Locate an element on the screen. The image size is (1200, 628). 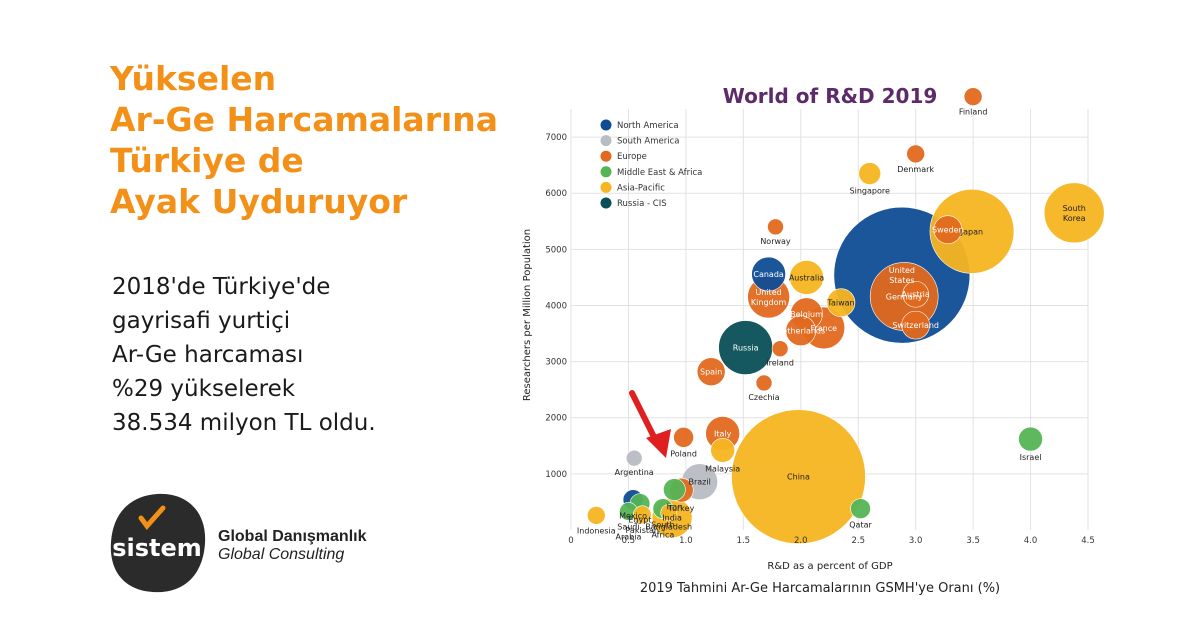
bubble-label: Belgium is located at coordinates (806, 314).